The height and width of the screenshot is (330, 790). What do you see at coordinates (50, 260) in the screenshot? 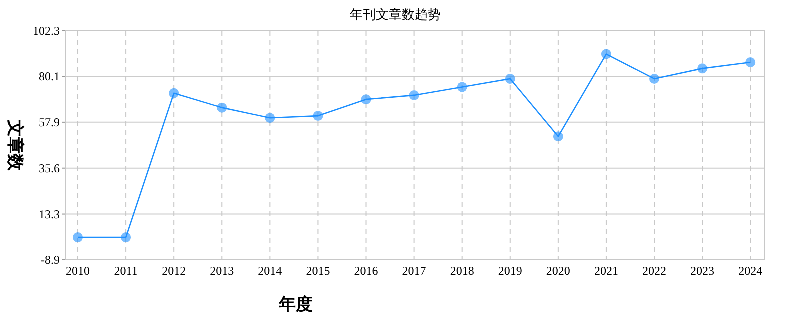
I see `ytick: -8.9` at bounding box center [50, 260].